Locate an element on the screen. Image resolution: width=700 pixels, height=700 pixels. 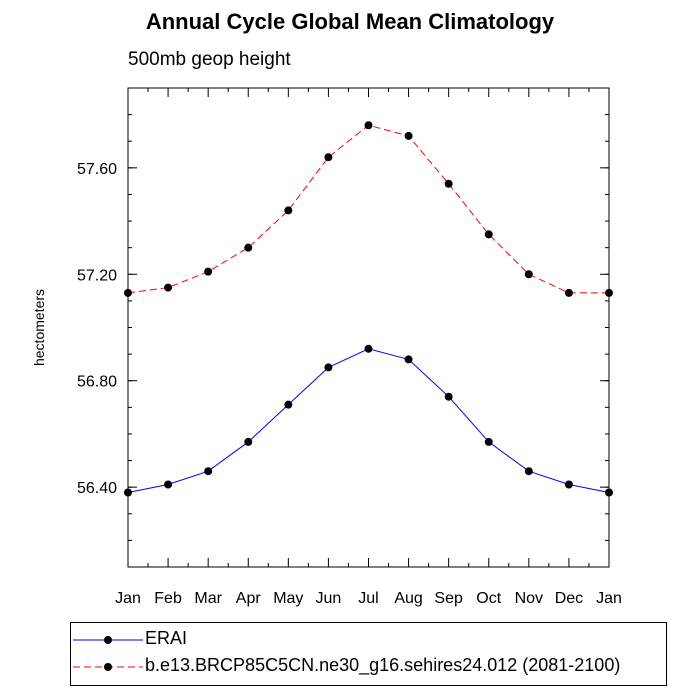
legend-item-erai: ERAI is located at coordinates (368, 640).